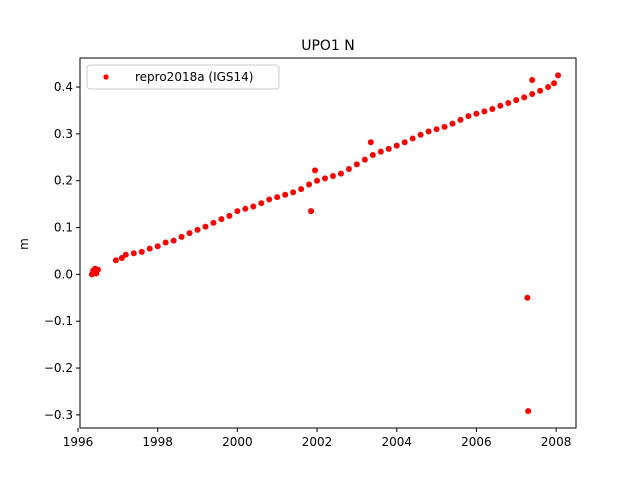 The height and width of the screenshot is (484, 640). I want to click on x-tick-label: 1996, so click(78, 442).